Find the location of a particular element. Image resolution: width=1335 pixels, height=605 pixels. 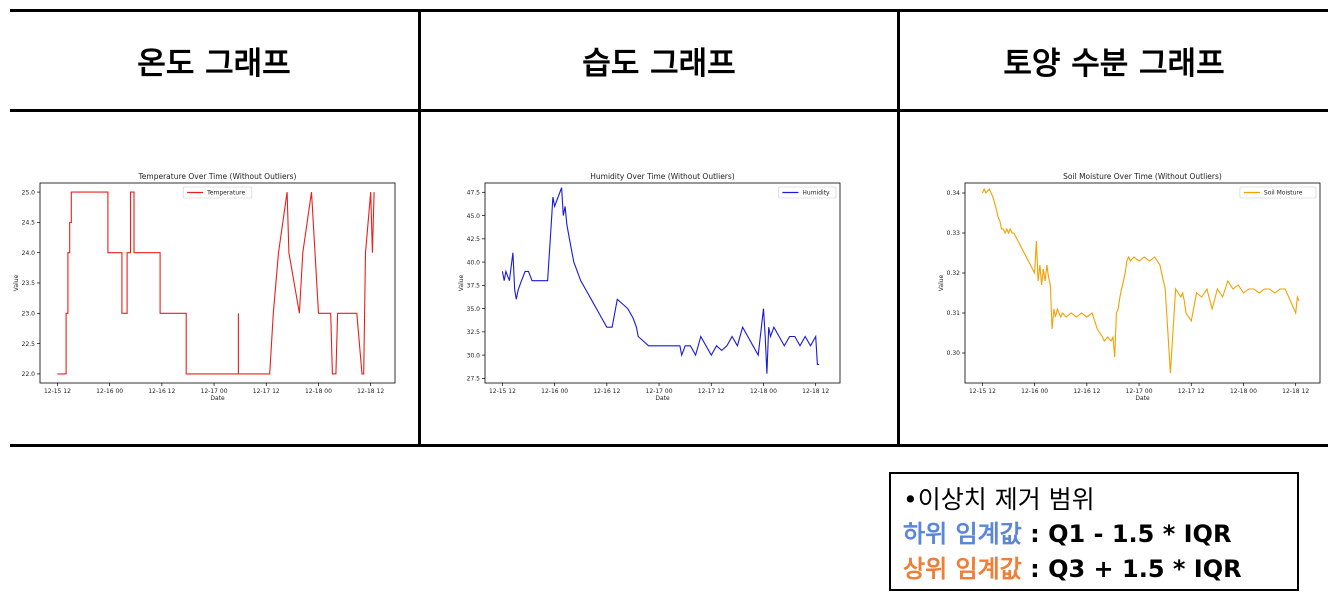

humidity-xtick-label: 12-15 12 is located at coordinates (502, 391).